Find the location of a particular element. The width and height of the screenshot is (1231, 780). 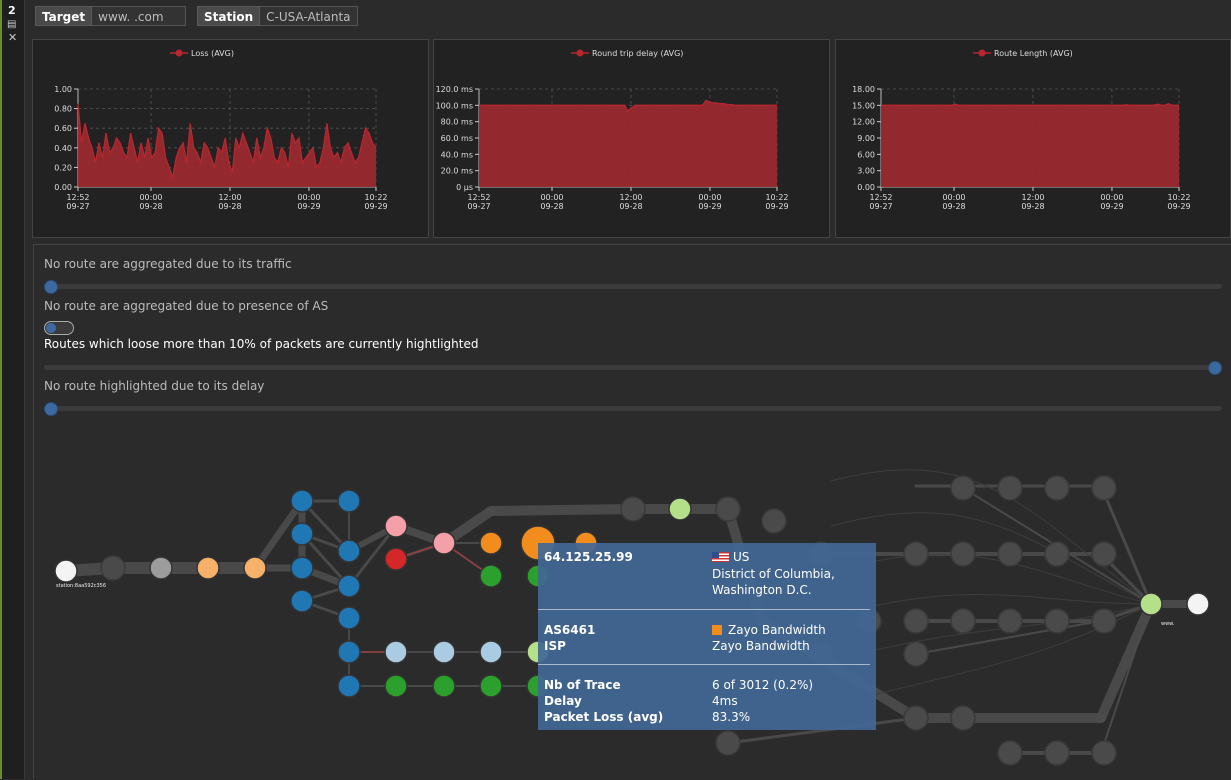

station-value: C-USA-Atlanta is located at coordinates (309, 16).